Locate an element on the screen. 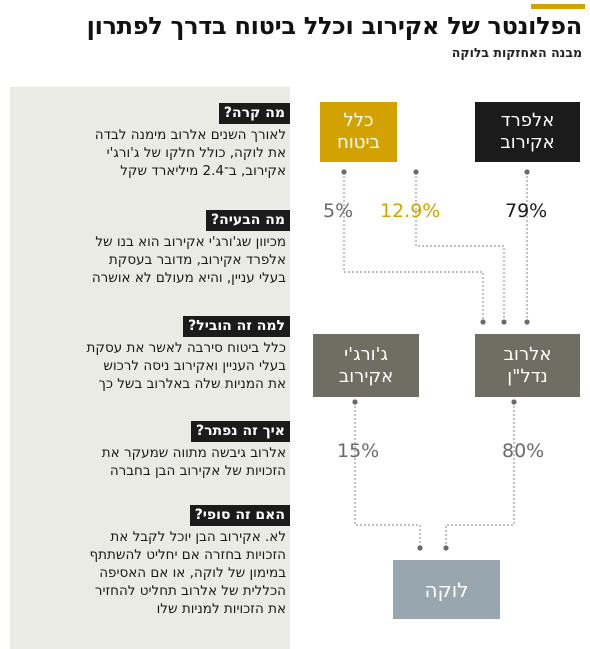  question-label: למה זה הוביל? is located at coordinates (236, 326).